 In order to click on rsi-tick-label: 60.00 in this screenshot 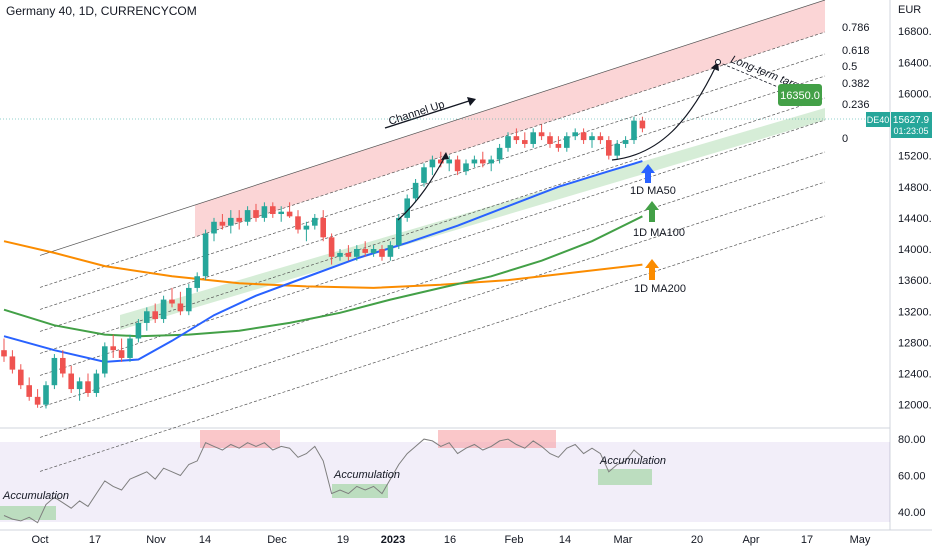, I will do `click(912, 476)`.